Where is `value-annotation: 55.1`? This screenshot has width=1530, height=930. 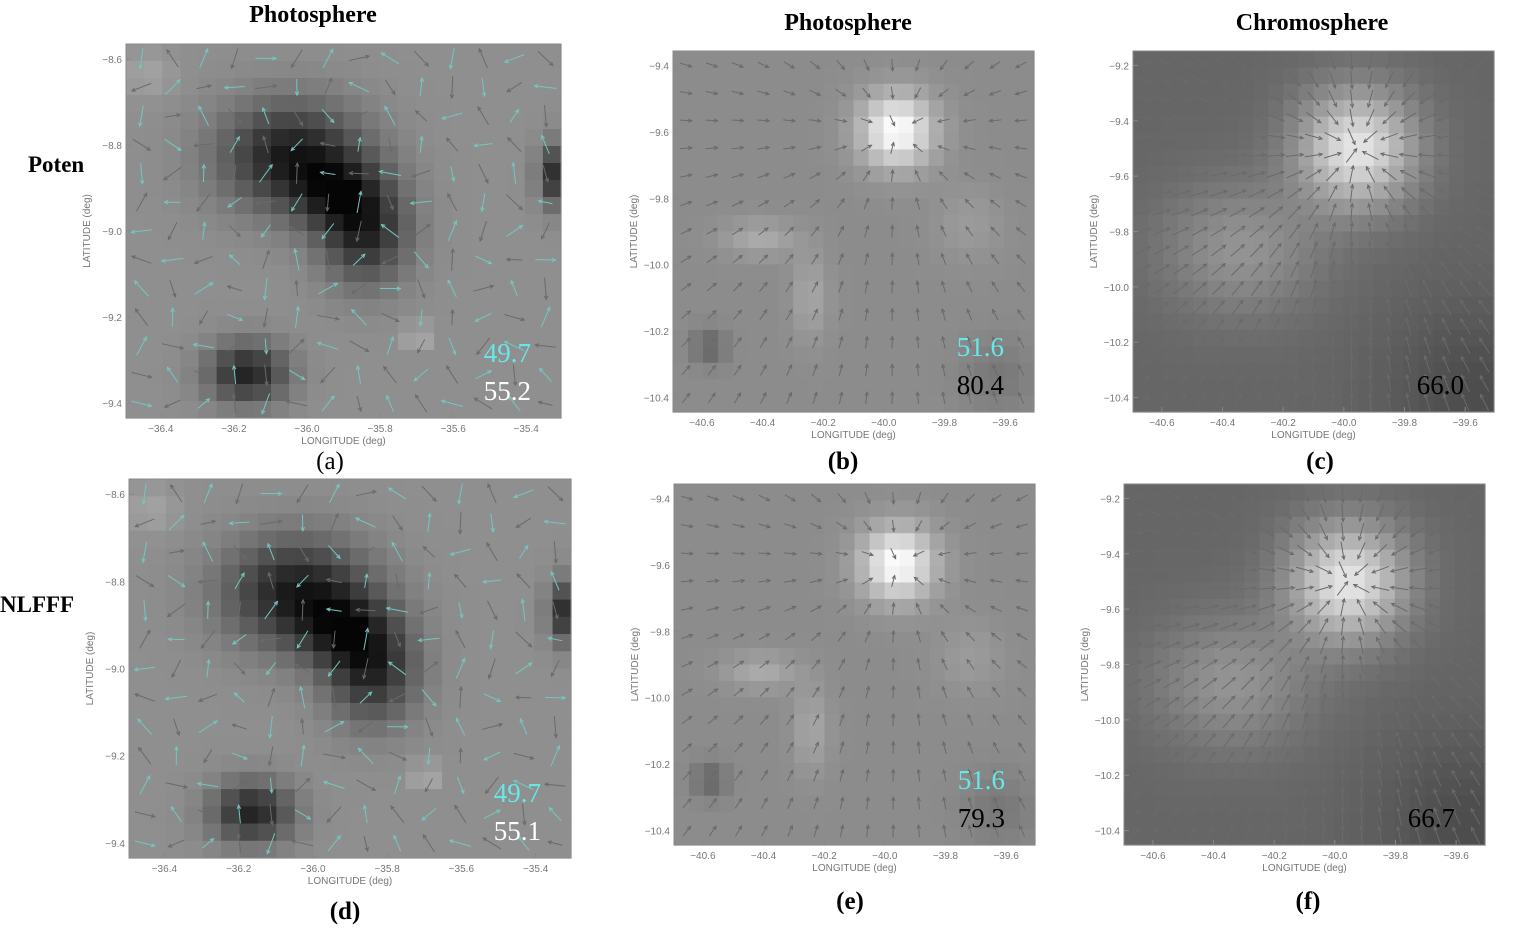 value-annotation: 55.1 is located at coordinates (517, 831).